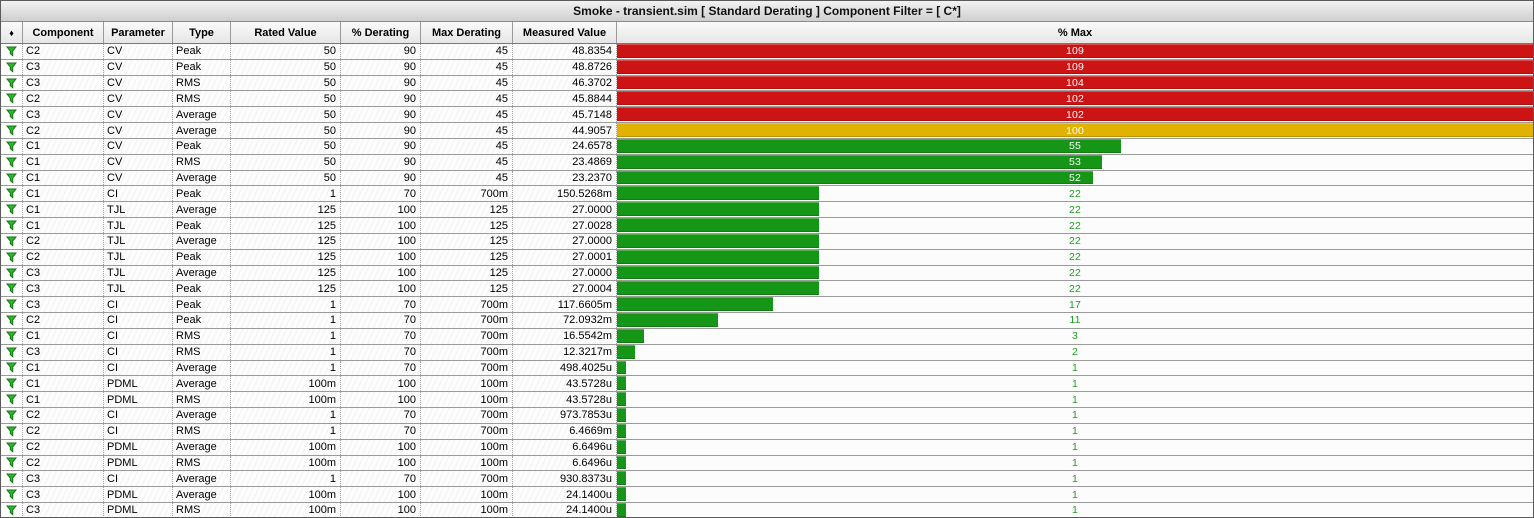 This screenshot has height=518, width=1534. What do you see at coordinates (63, 32) in the screenshot?
I see `column-header-component: Component` at bounding box center [63, 32].